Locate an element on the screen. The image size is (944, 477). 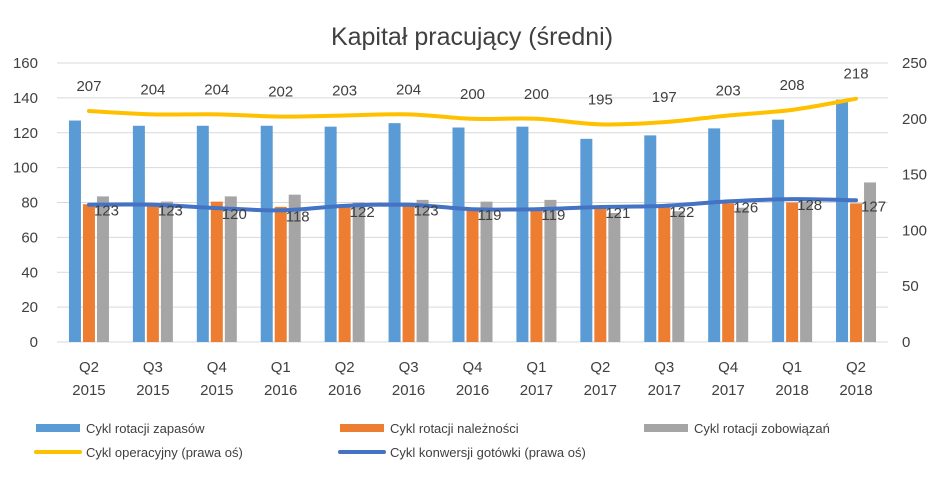
data-label: 195 is located at coordinates (600, 99).